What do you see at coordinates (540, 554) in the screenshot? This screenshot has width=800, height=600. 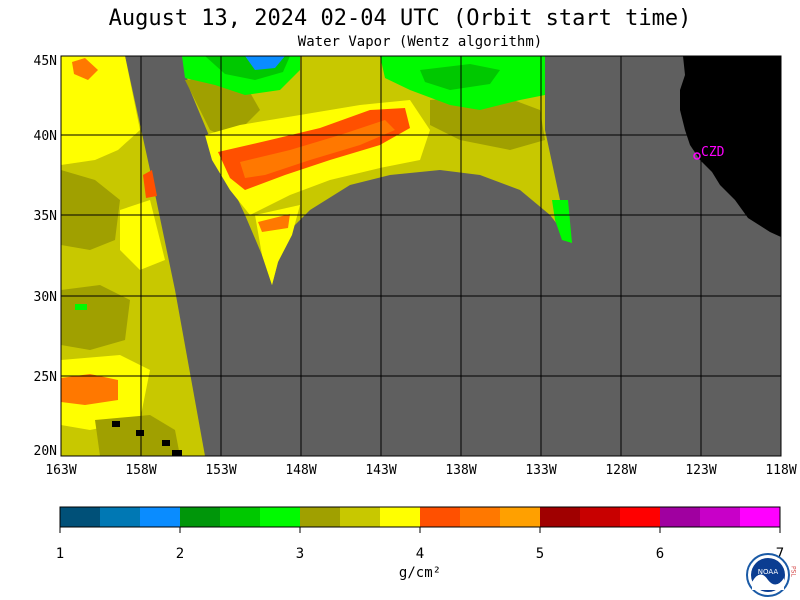 I see `colorbar-tick-label: 5` at bounding box center [540, 554].